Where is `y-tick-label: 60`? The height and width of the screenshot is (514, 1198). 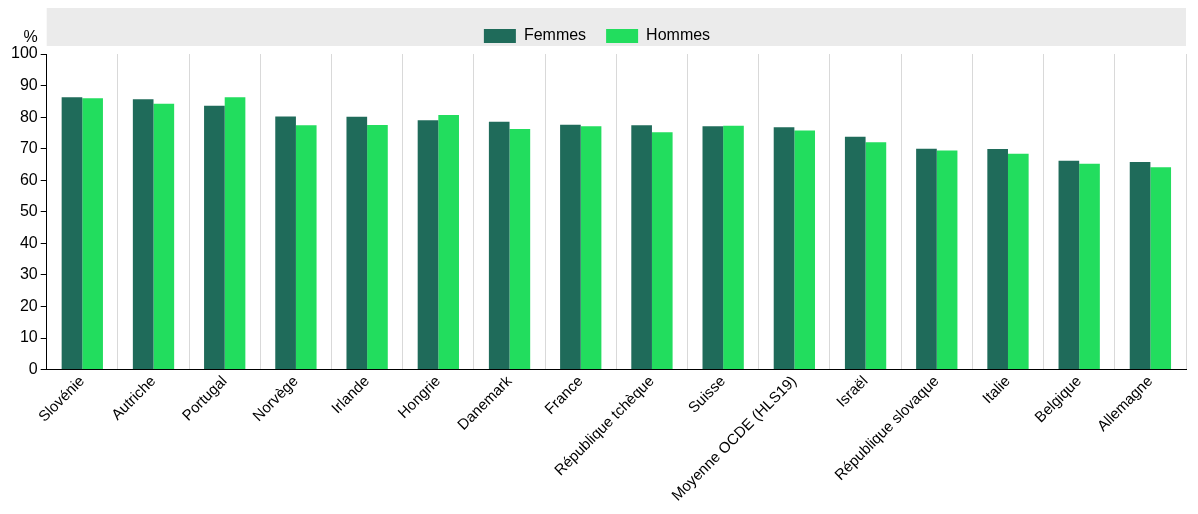
y-tick-label: 60 is located at coordinates (28, 179).